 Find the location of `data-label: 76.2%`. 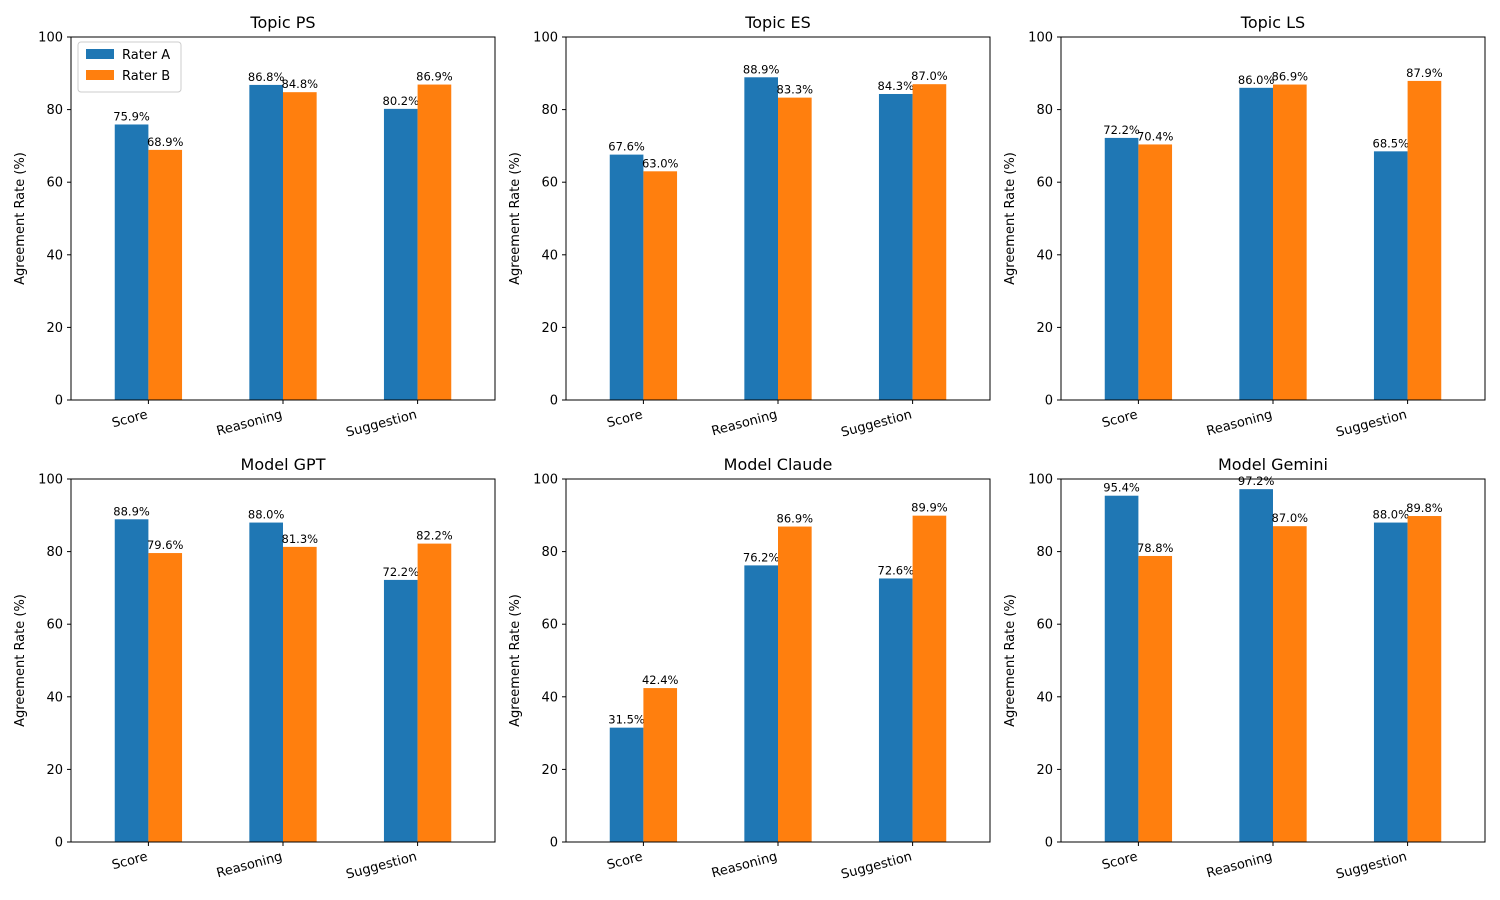

data-label: 76.2% is located at coordinates (761, 557).